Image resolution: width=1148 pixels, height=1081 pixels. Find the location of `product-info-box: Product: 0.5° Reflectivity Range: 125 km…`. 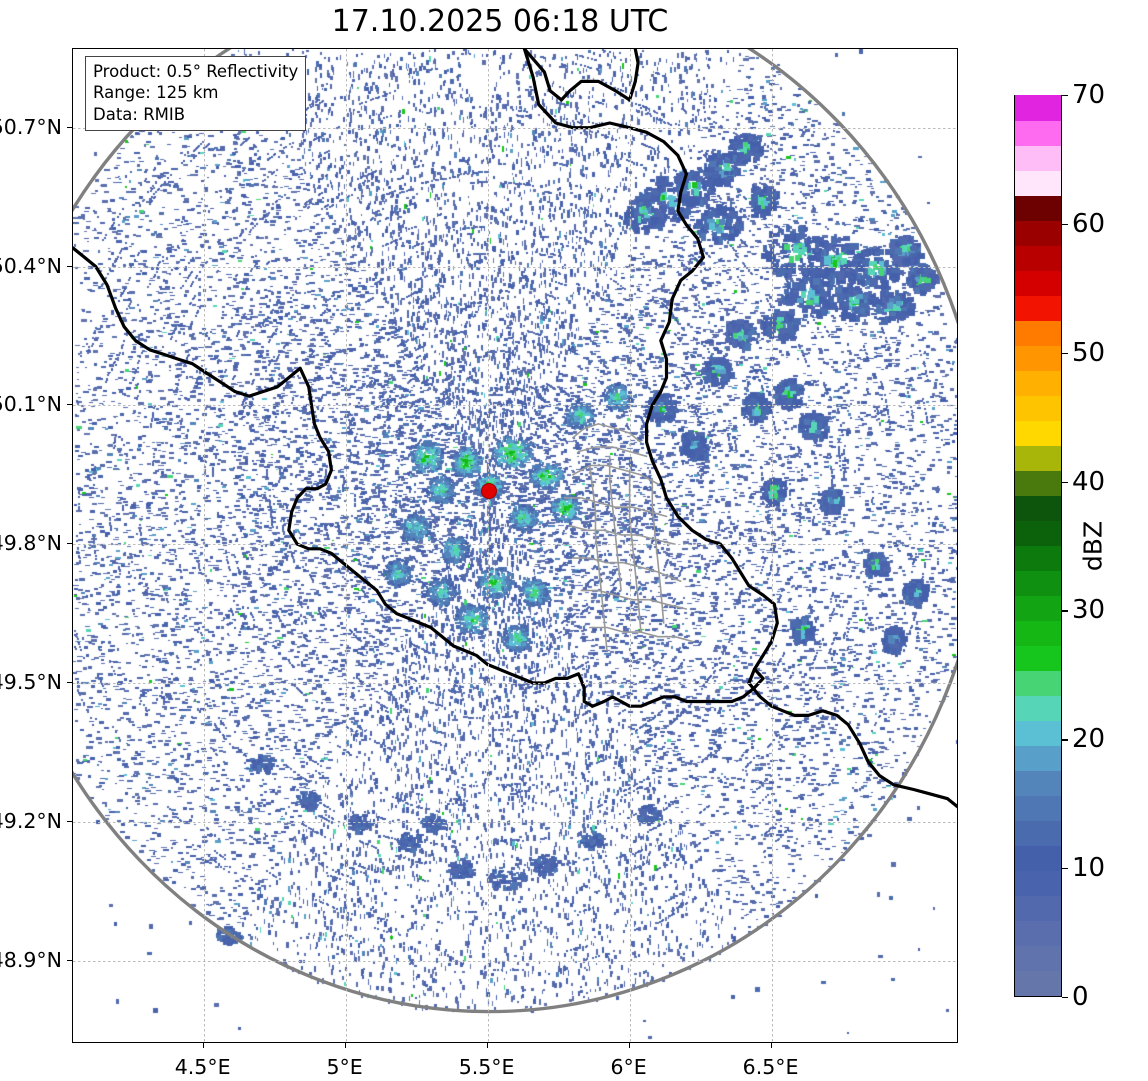

product-info-box: Product: 0.5° Reflectivity Range: 125 km… is located at coordinates (196, 94).